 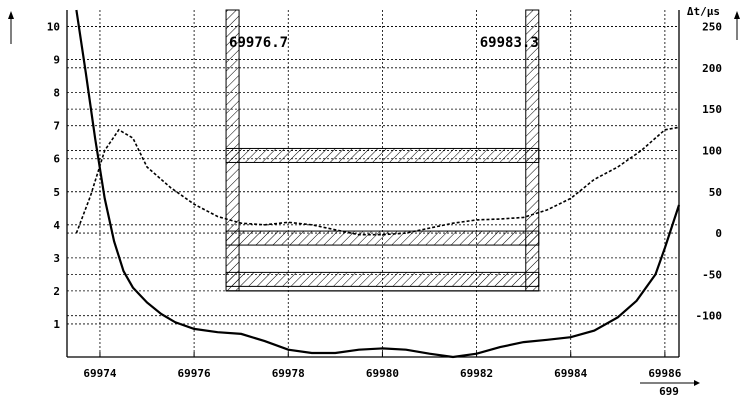 What do you see at coordinates (56, 324) in the screenshot?
I see `y-tick-label-left: 1` at bounding box center [56, 324].